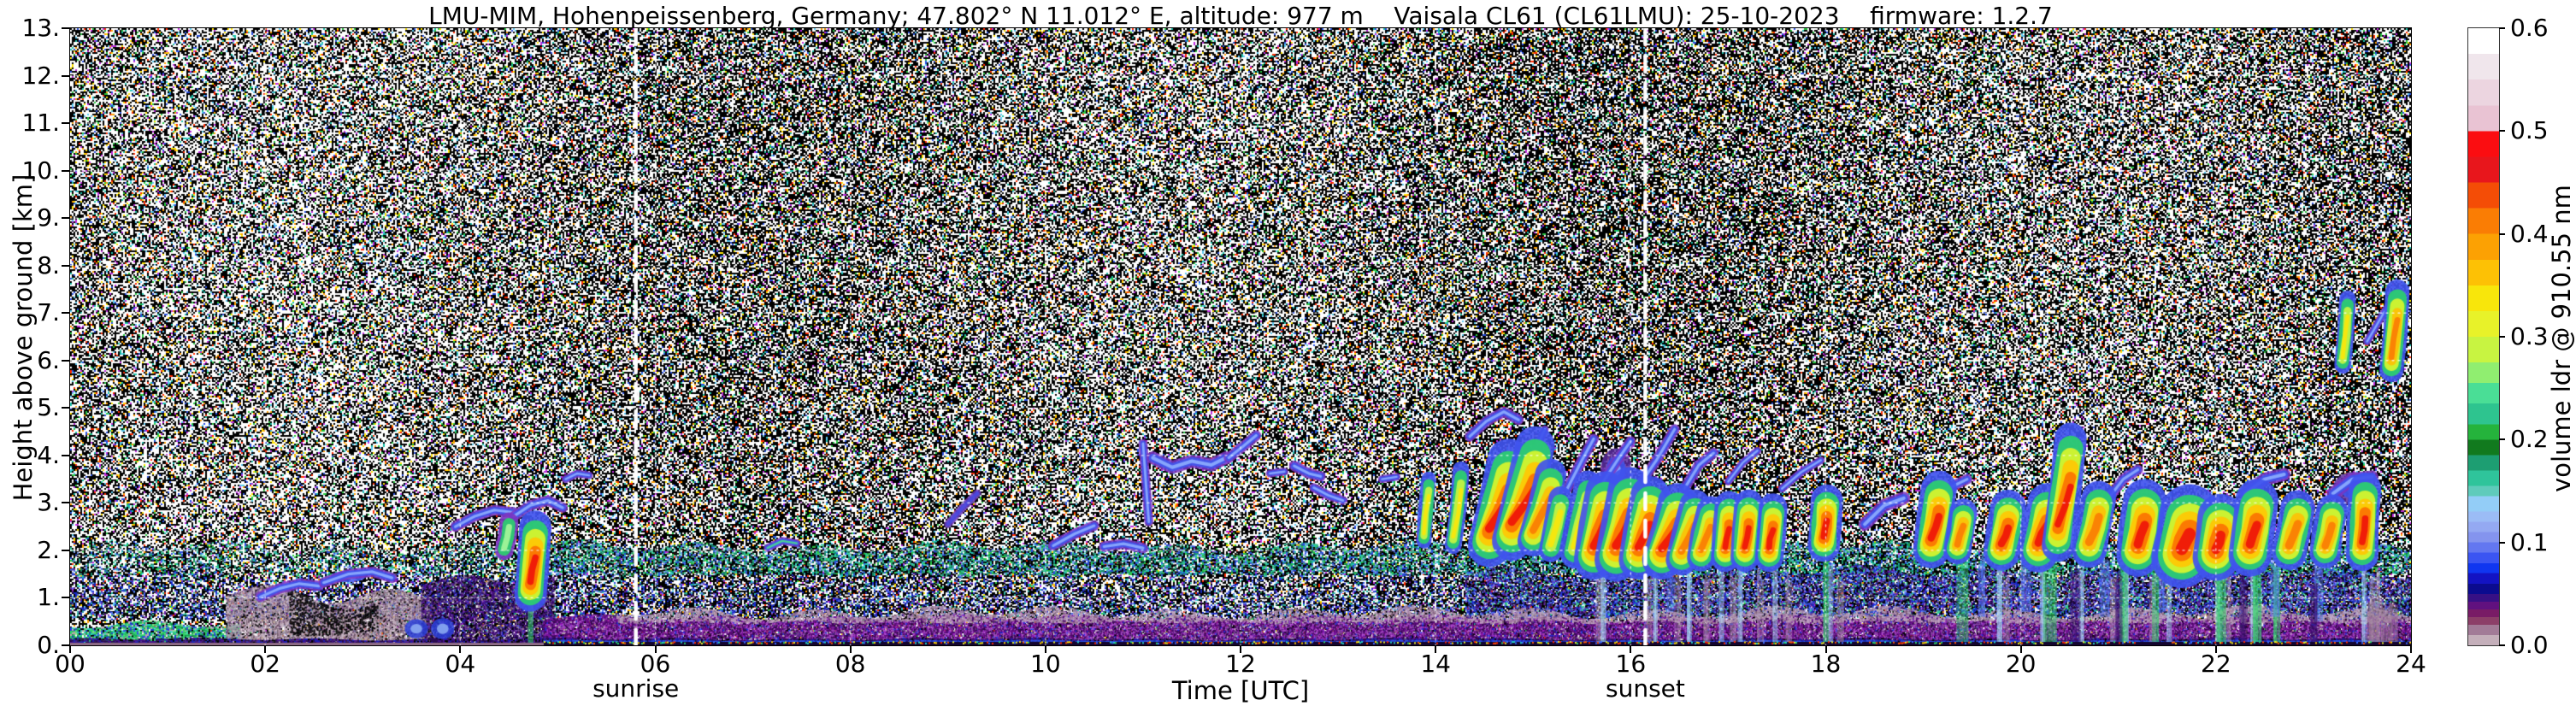  Describe the element at coordinates (48, 312) in the screenshot. I see `y-tick-label: 7.` at that location.